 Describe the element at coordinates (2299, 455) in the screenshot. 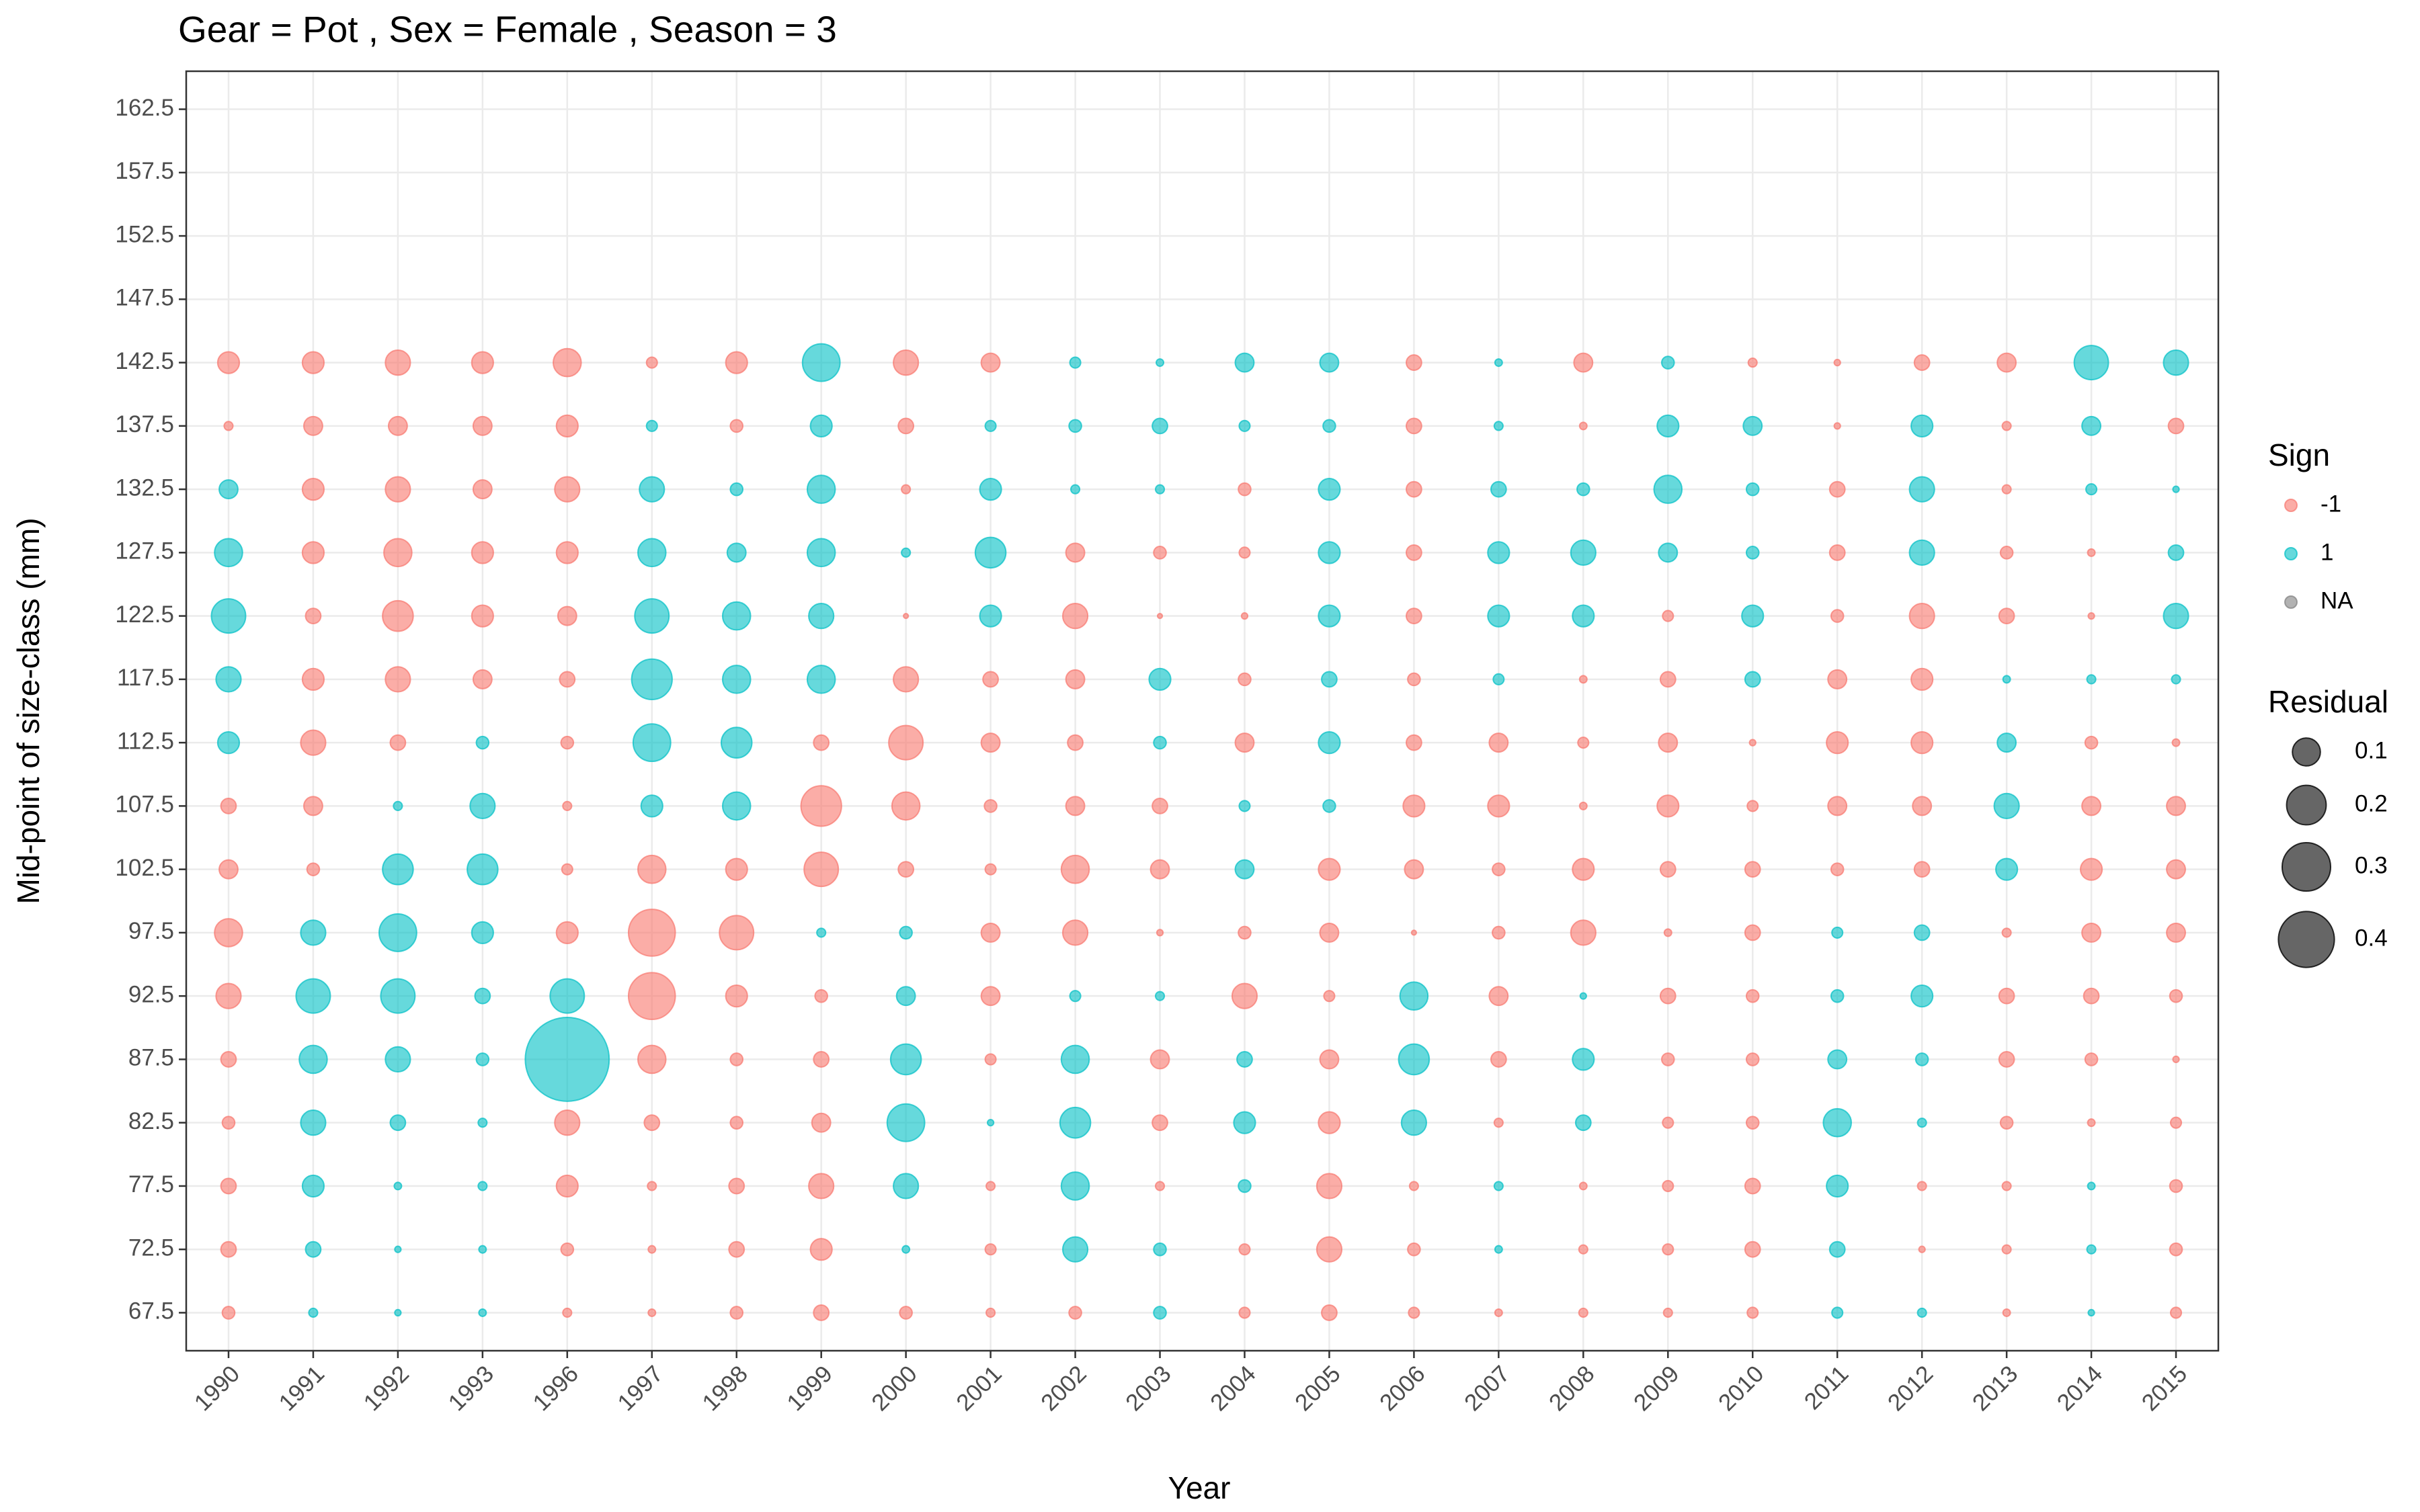

I see `legend-title: Sign` at that location.